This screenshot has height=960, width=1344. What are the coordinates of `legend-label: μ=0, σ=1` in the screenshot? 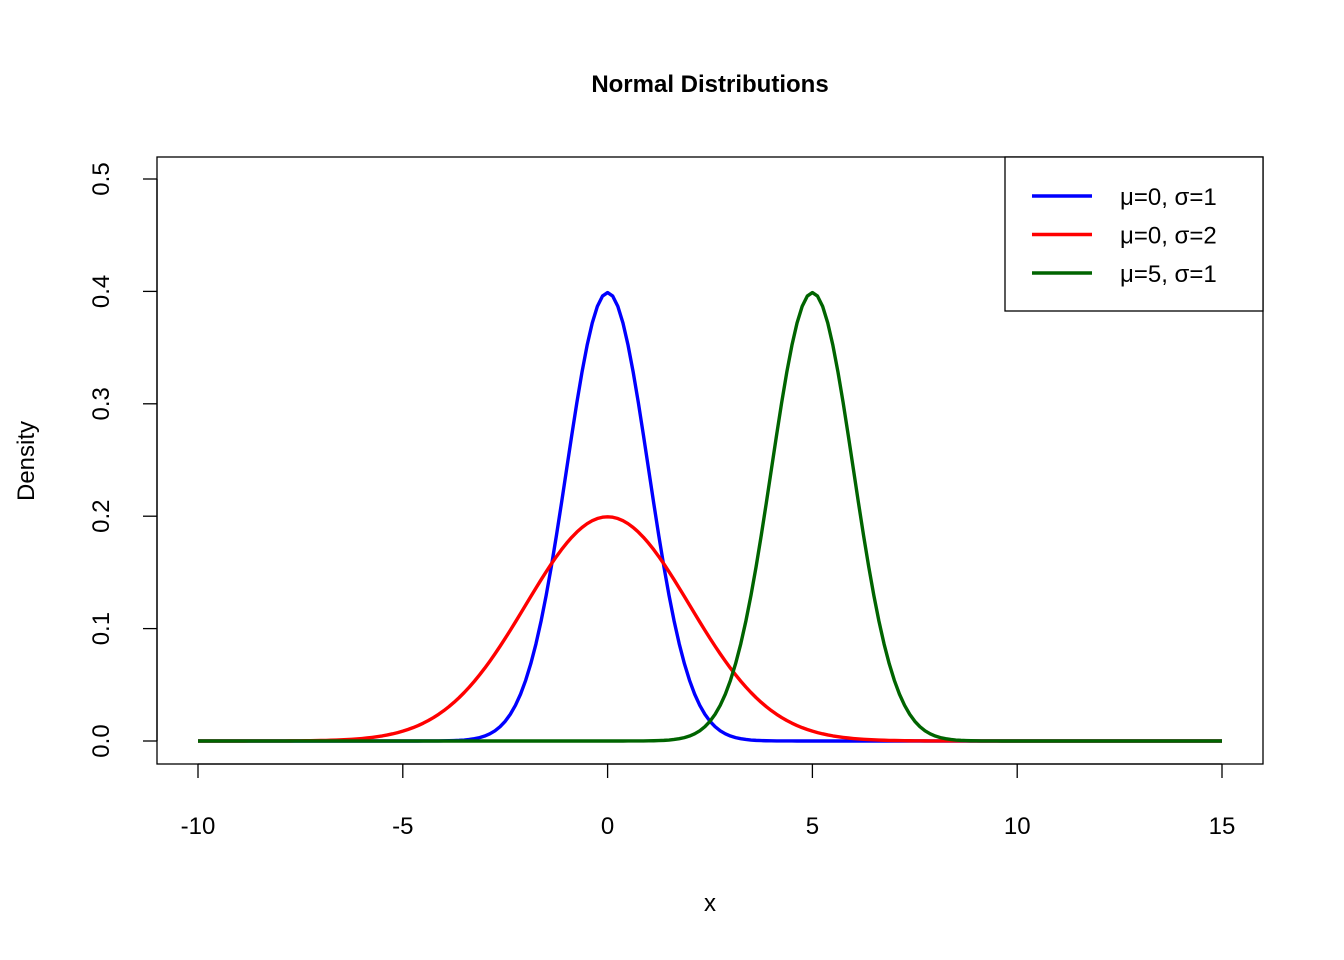 It's located at (1168, 197).